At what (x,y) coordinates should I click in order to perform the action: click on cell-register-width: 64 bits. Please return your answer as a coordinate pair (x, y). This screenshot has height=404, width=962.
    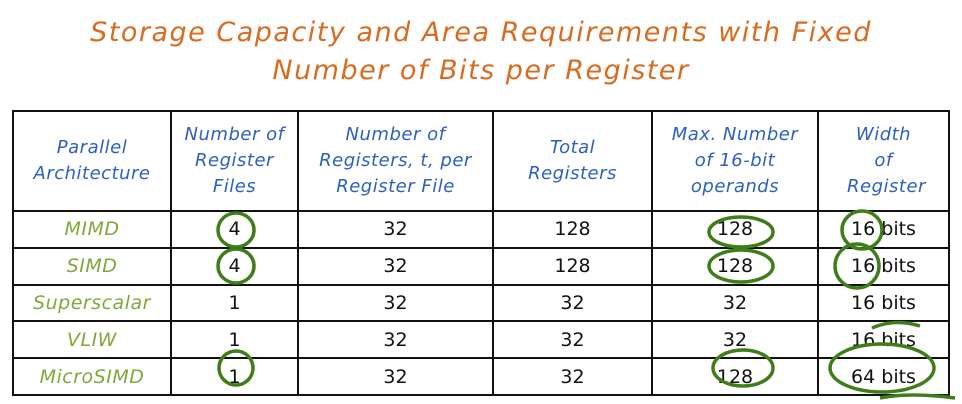
    Looking at the image, I should click on (883, 376).